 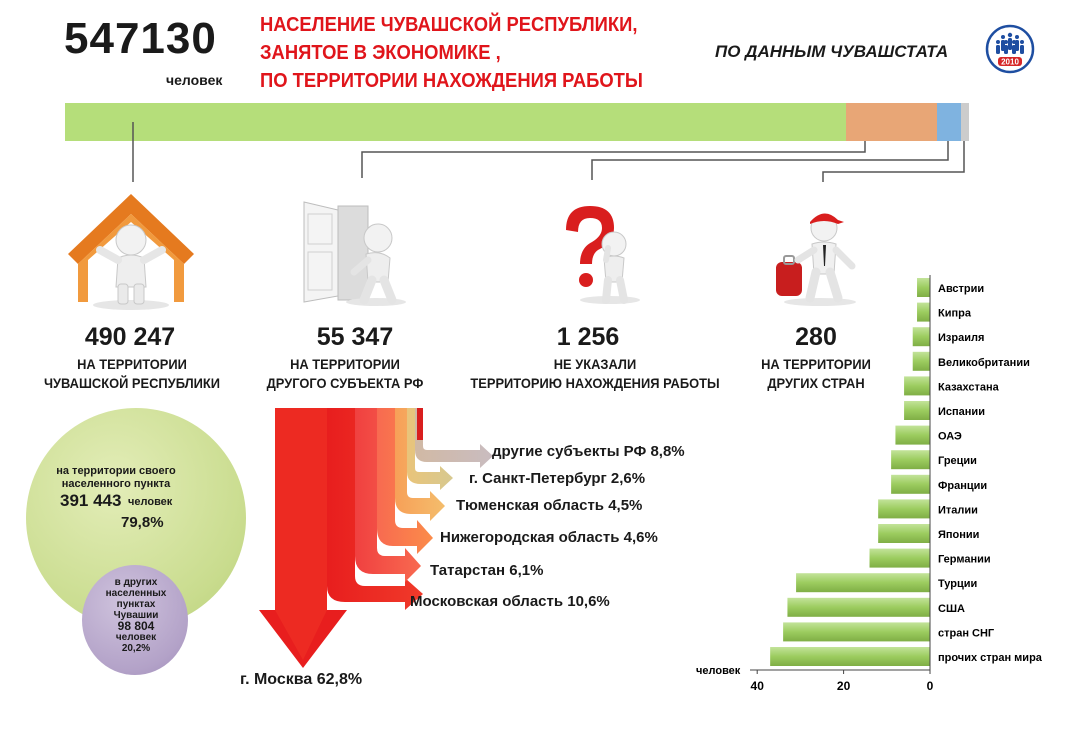 I want to click on x-axis-label: человек, so click(x=718, y=671).